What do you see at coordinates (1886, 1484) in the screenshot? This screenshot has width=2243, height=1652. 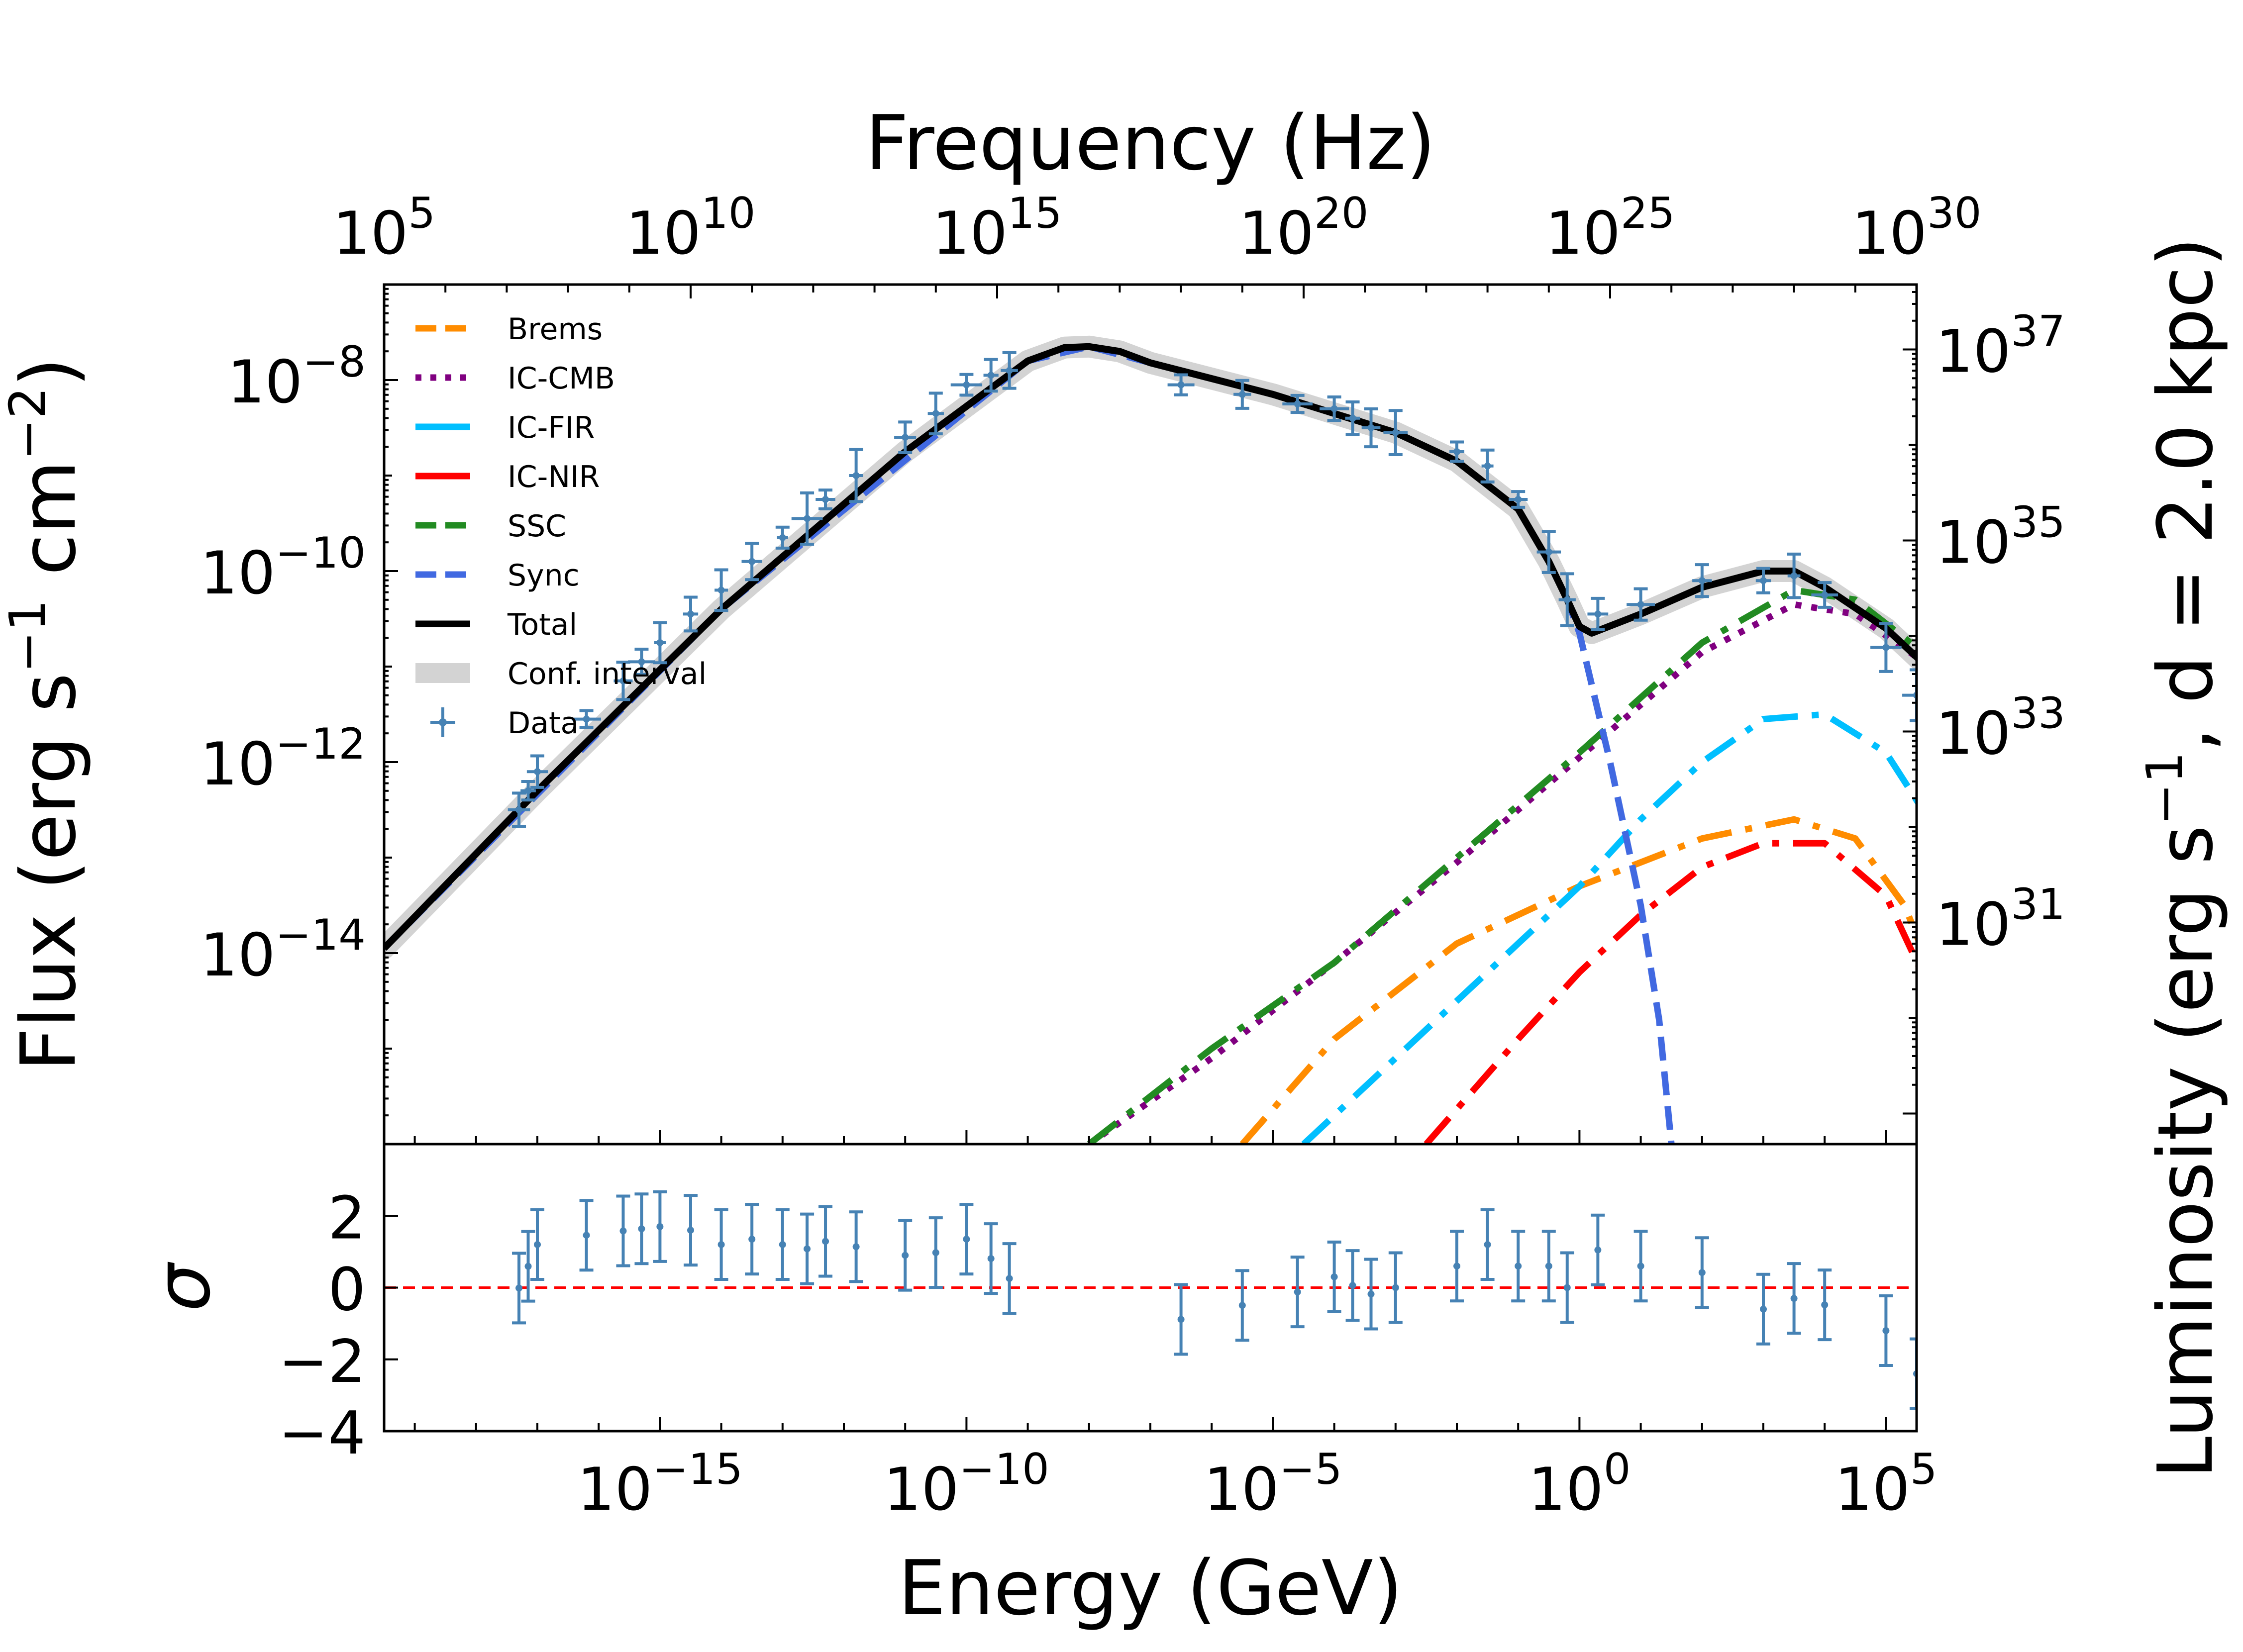 I see `x-bottom-tick-label: 105` at bounding box center [1886, 1484].